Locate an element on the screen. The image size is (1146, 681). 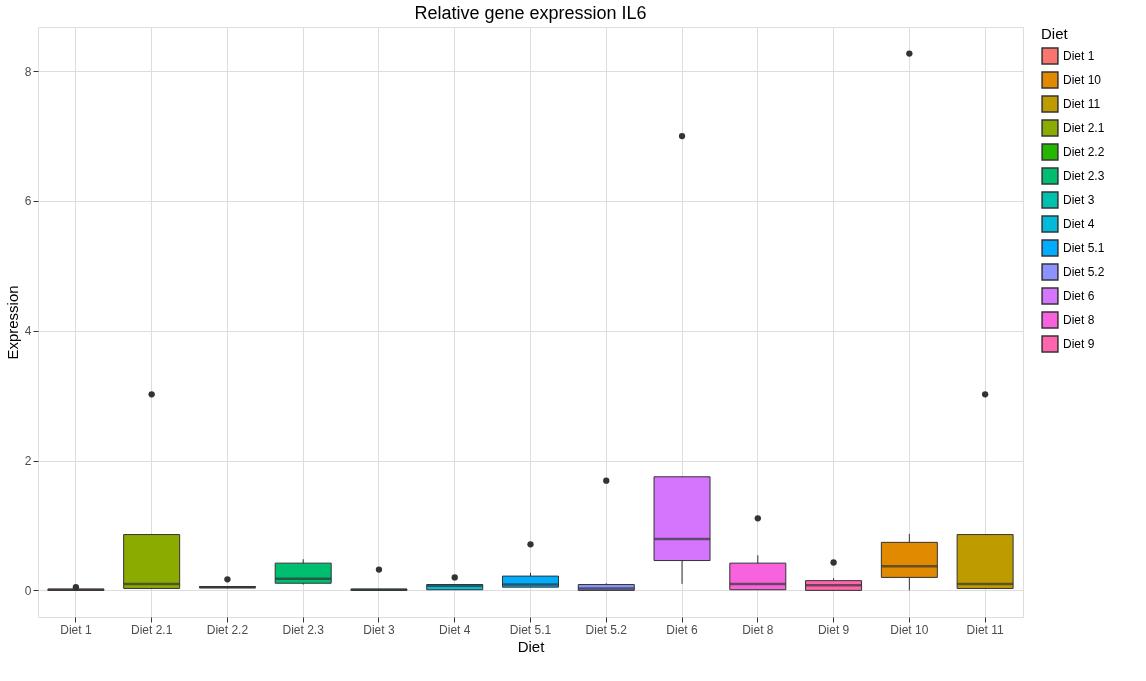
x-tick-label: Diet 8 is located at coordinates (758, 629).